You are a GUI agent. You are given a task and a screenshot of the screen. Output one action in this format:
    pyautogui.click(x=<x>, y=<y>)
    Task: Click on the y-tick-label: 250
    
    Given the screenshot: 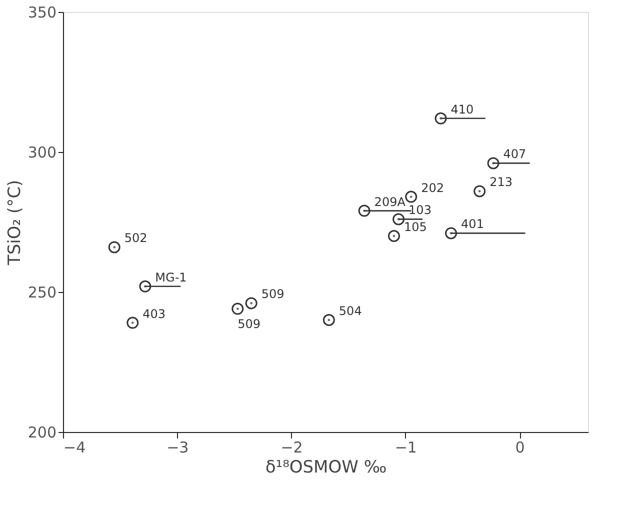 What is the action you would take?
    pyautogui.click(x=42, y=293)
    